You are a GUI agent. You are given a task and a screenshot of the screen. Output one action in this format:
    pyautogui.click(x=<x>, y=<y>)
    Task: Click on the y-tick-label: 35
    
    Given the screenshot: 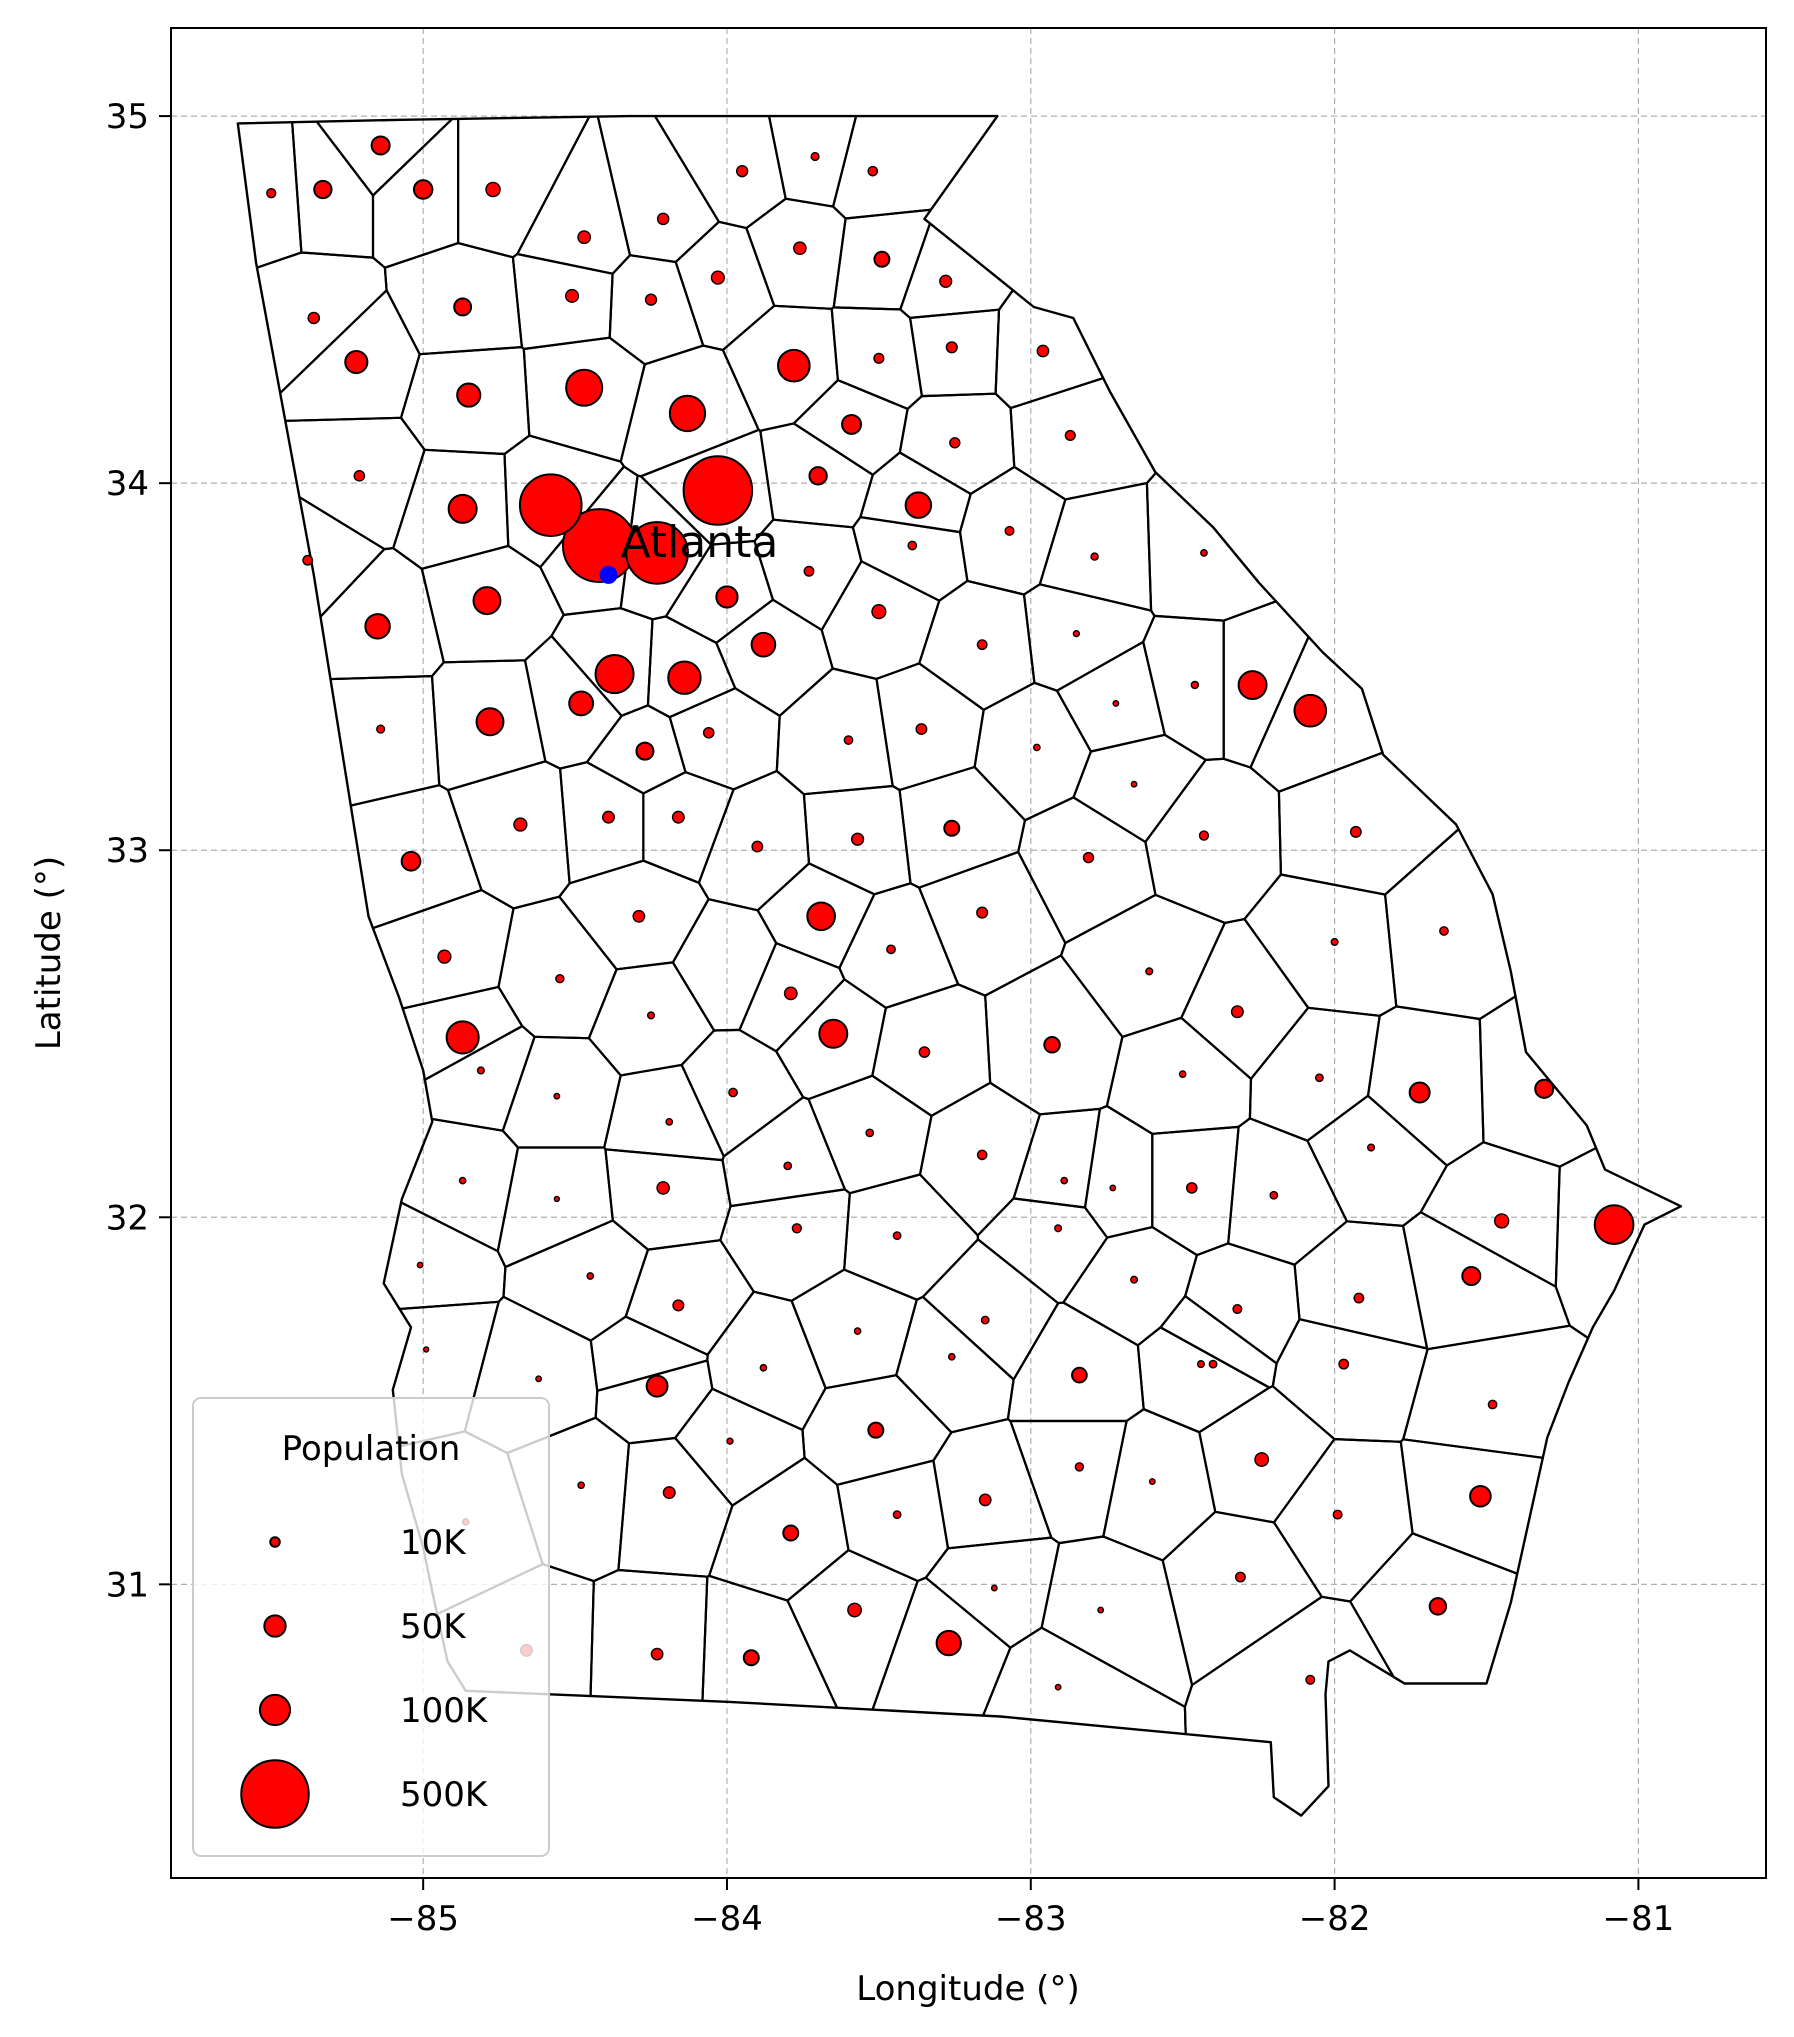 What is the action you would take?
    pyautogui.click(x=127, y=117)
    